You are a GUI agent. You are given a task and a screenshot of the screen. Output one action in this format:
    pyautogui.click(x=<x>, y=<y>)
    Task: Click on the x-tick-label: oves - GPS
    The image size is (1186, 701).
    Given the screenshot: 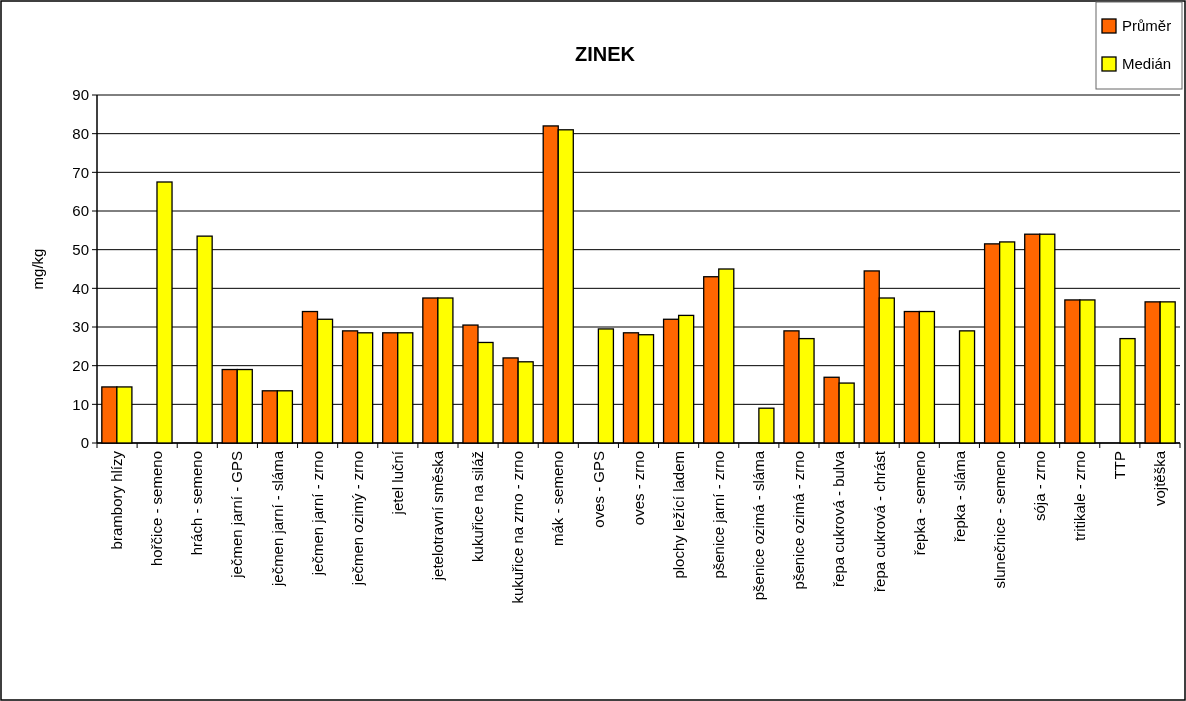 What is the action you would take?
    pyautogui.click(x=598, y=489)
    